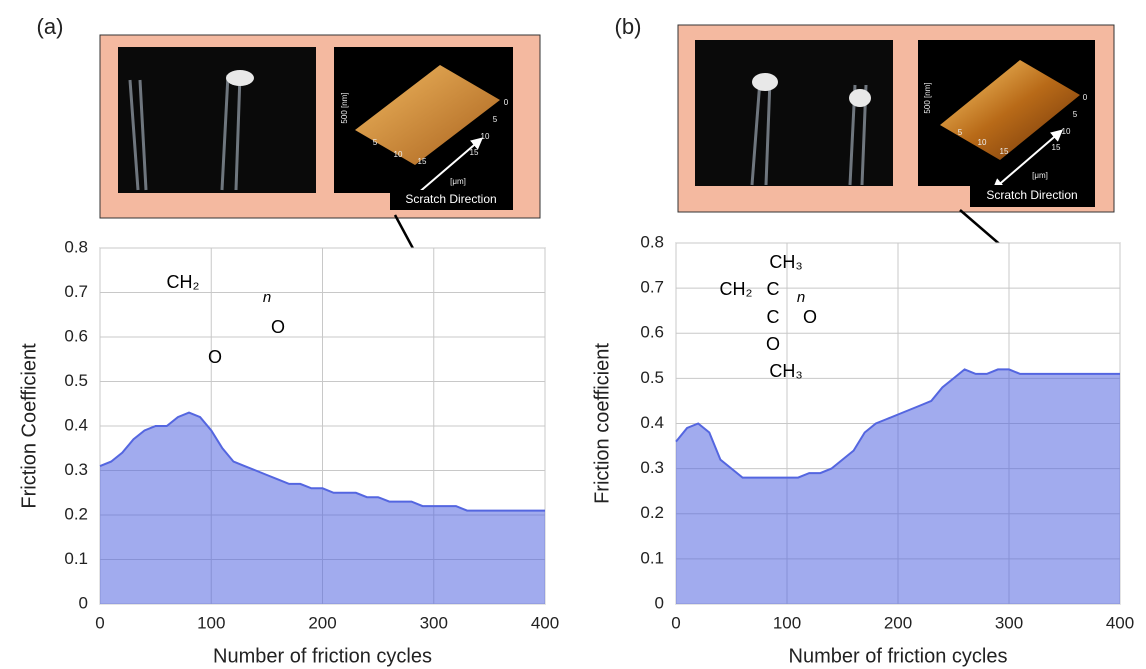 The height and width of the screenshot is (669, 1146). I want to click on y-axis-label: Friction coefficient, so click(602, 423).